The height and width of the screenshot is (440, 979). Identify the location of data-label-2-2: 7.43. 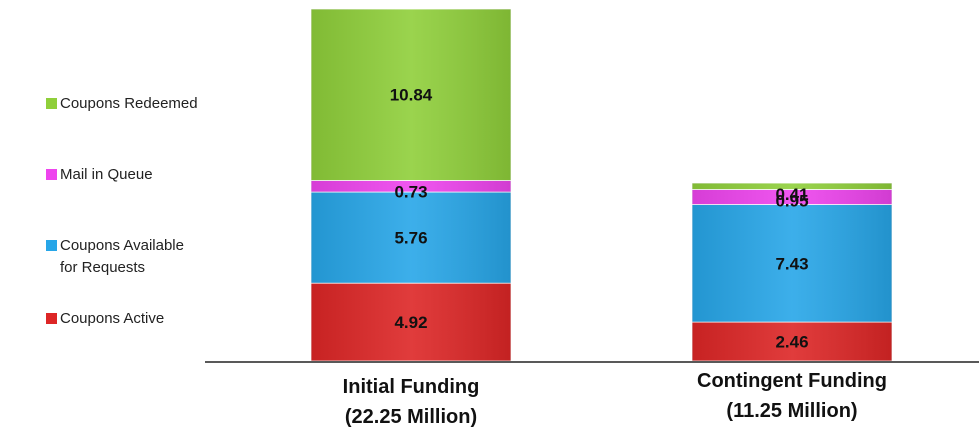
(791, 263).